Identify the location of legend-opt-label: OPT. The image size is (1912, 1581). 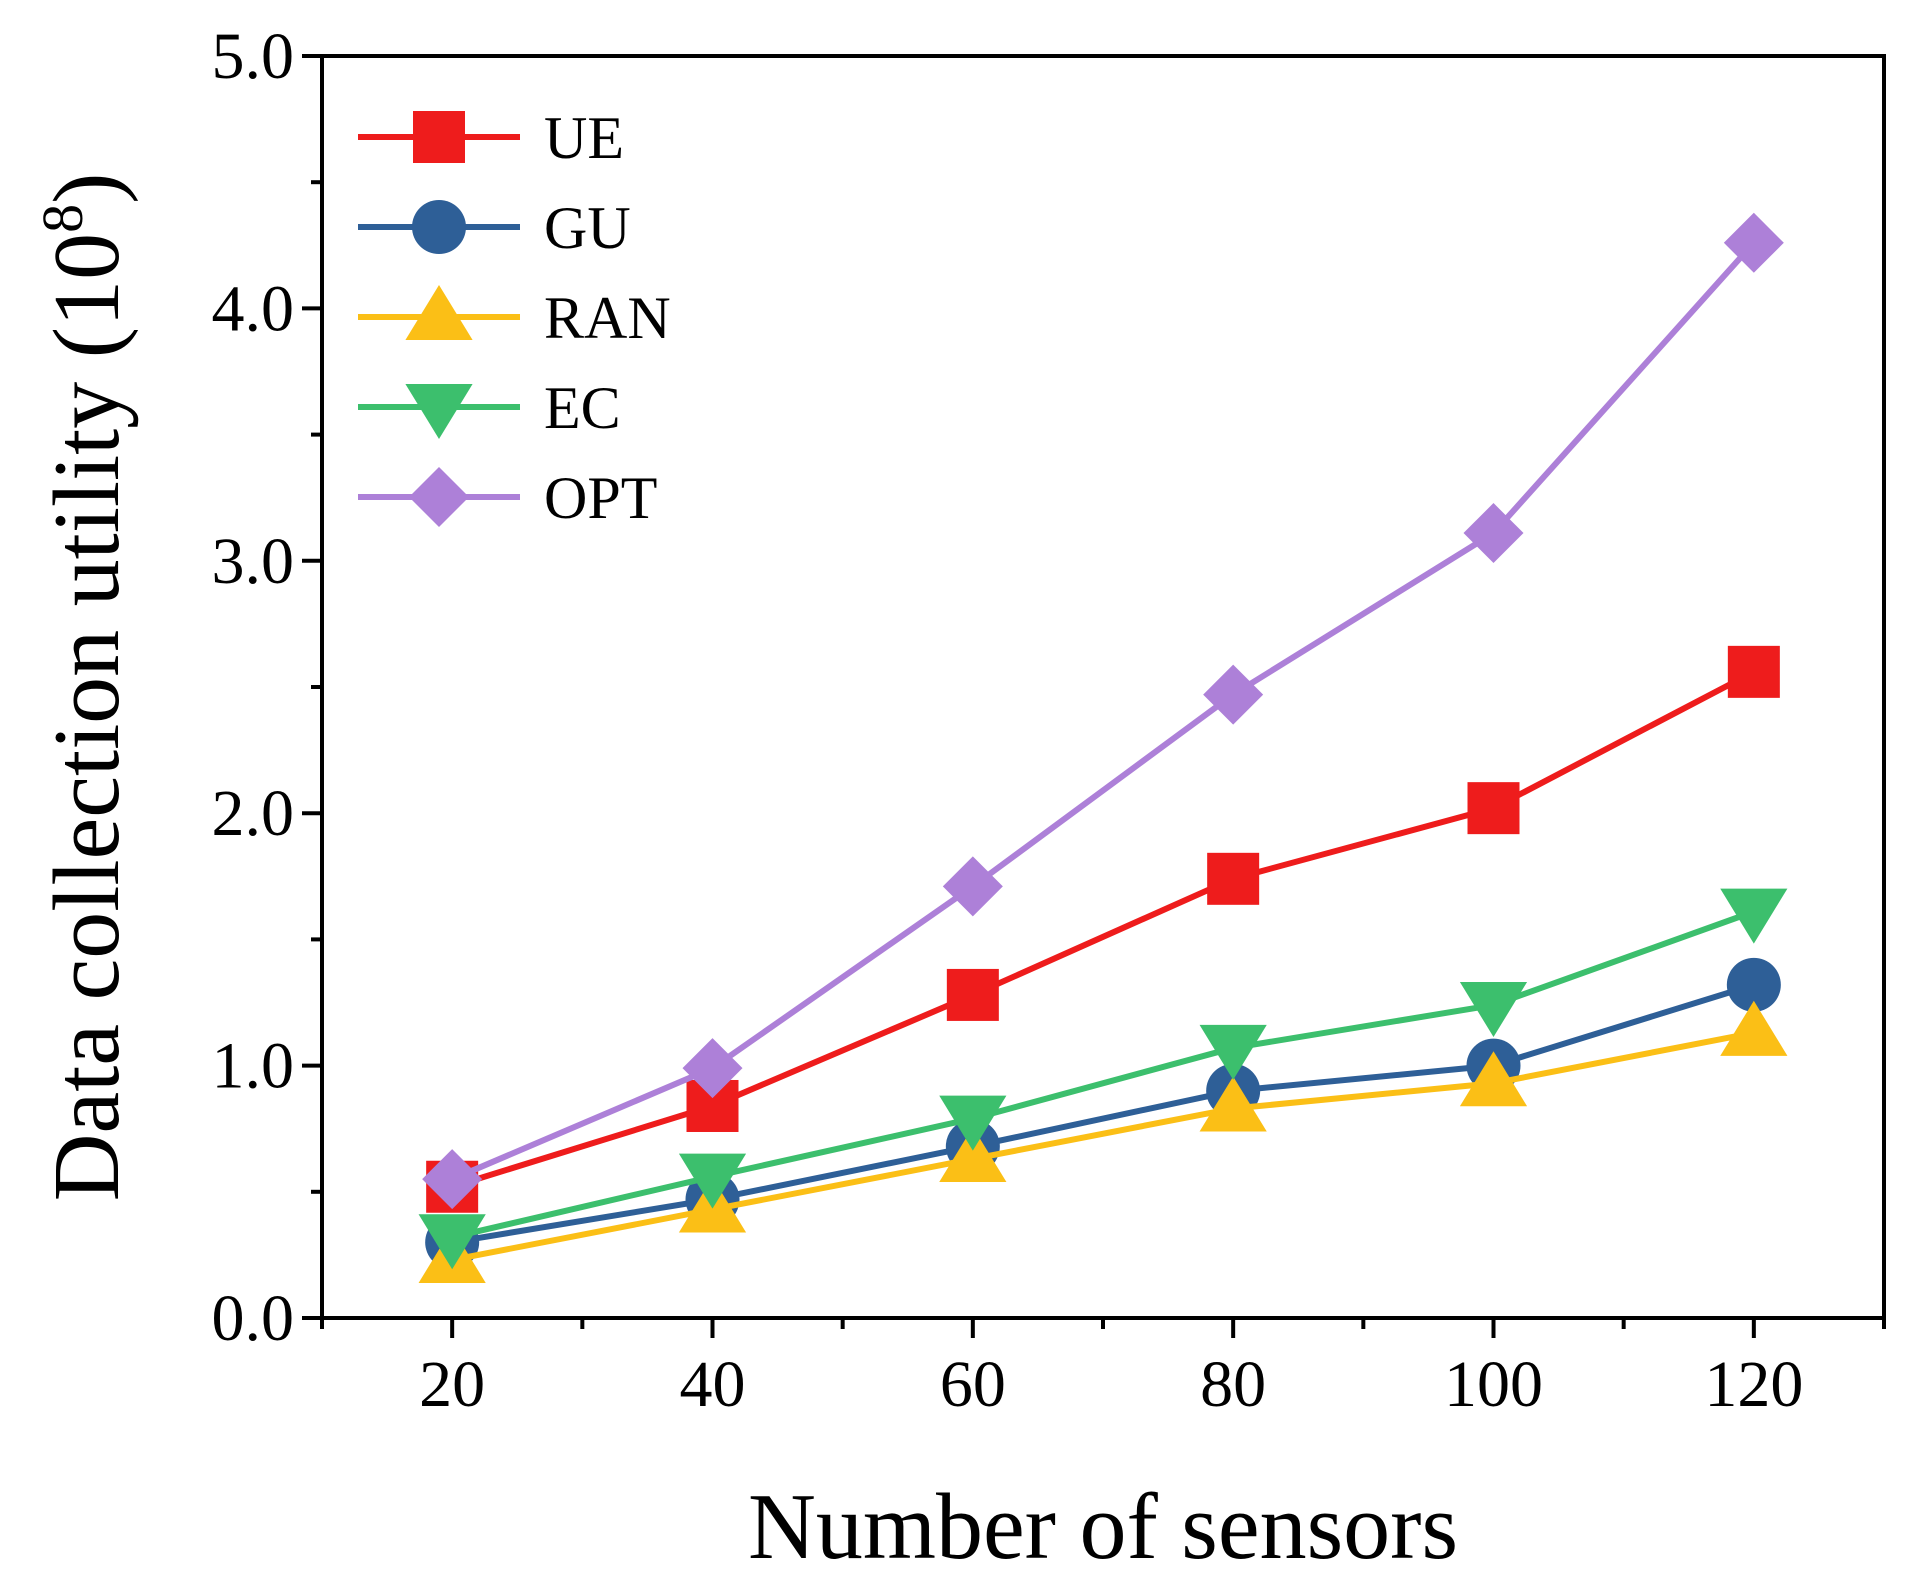
(600, 498).